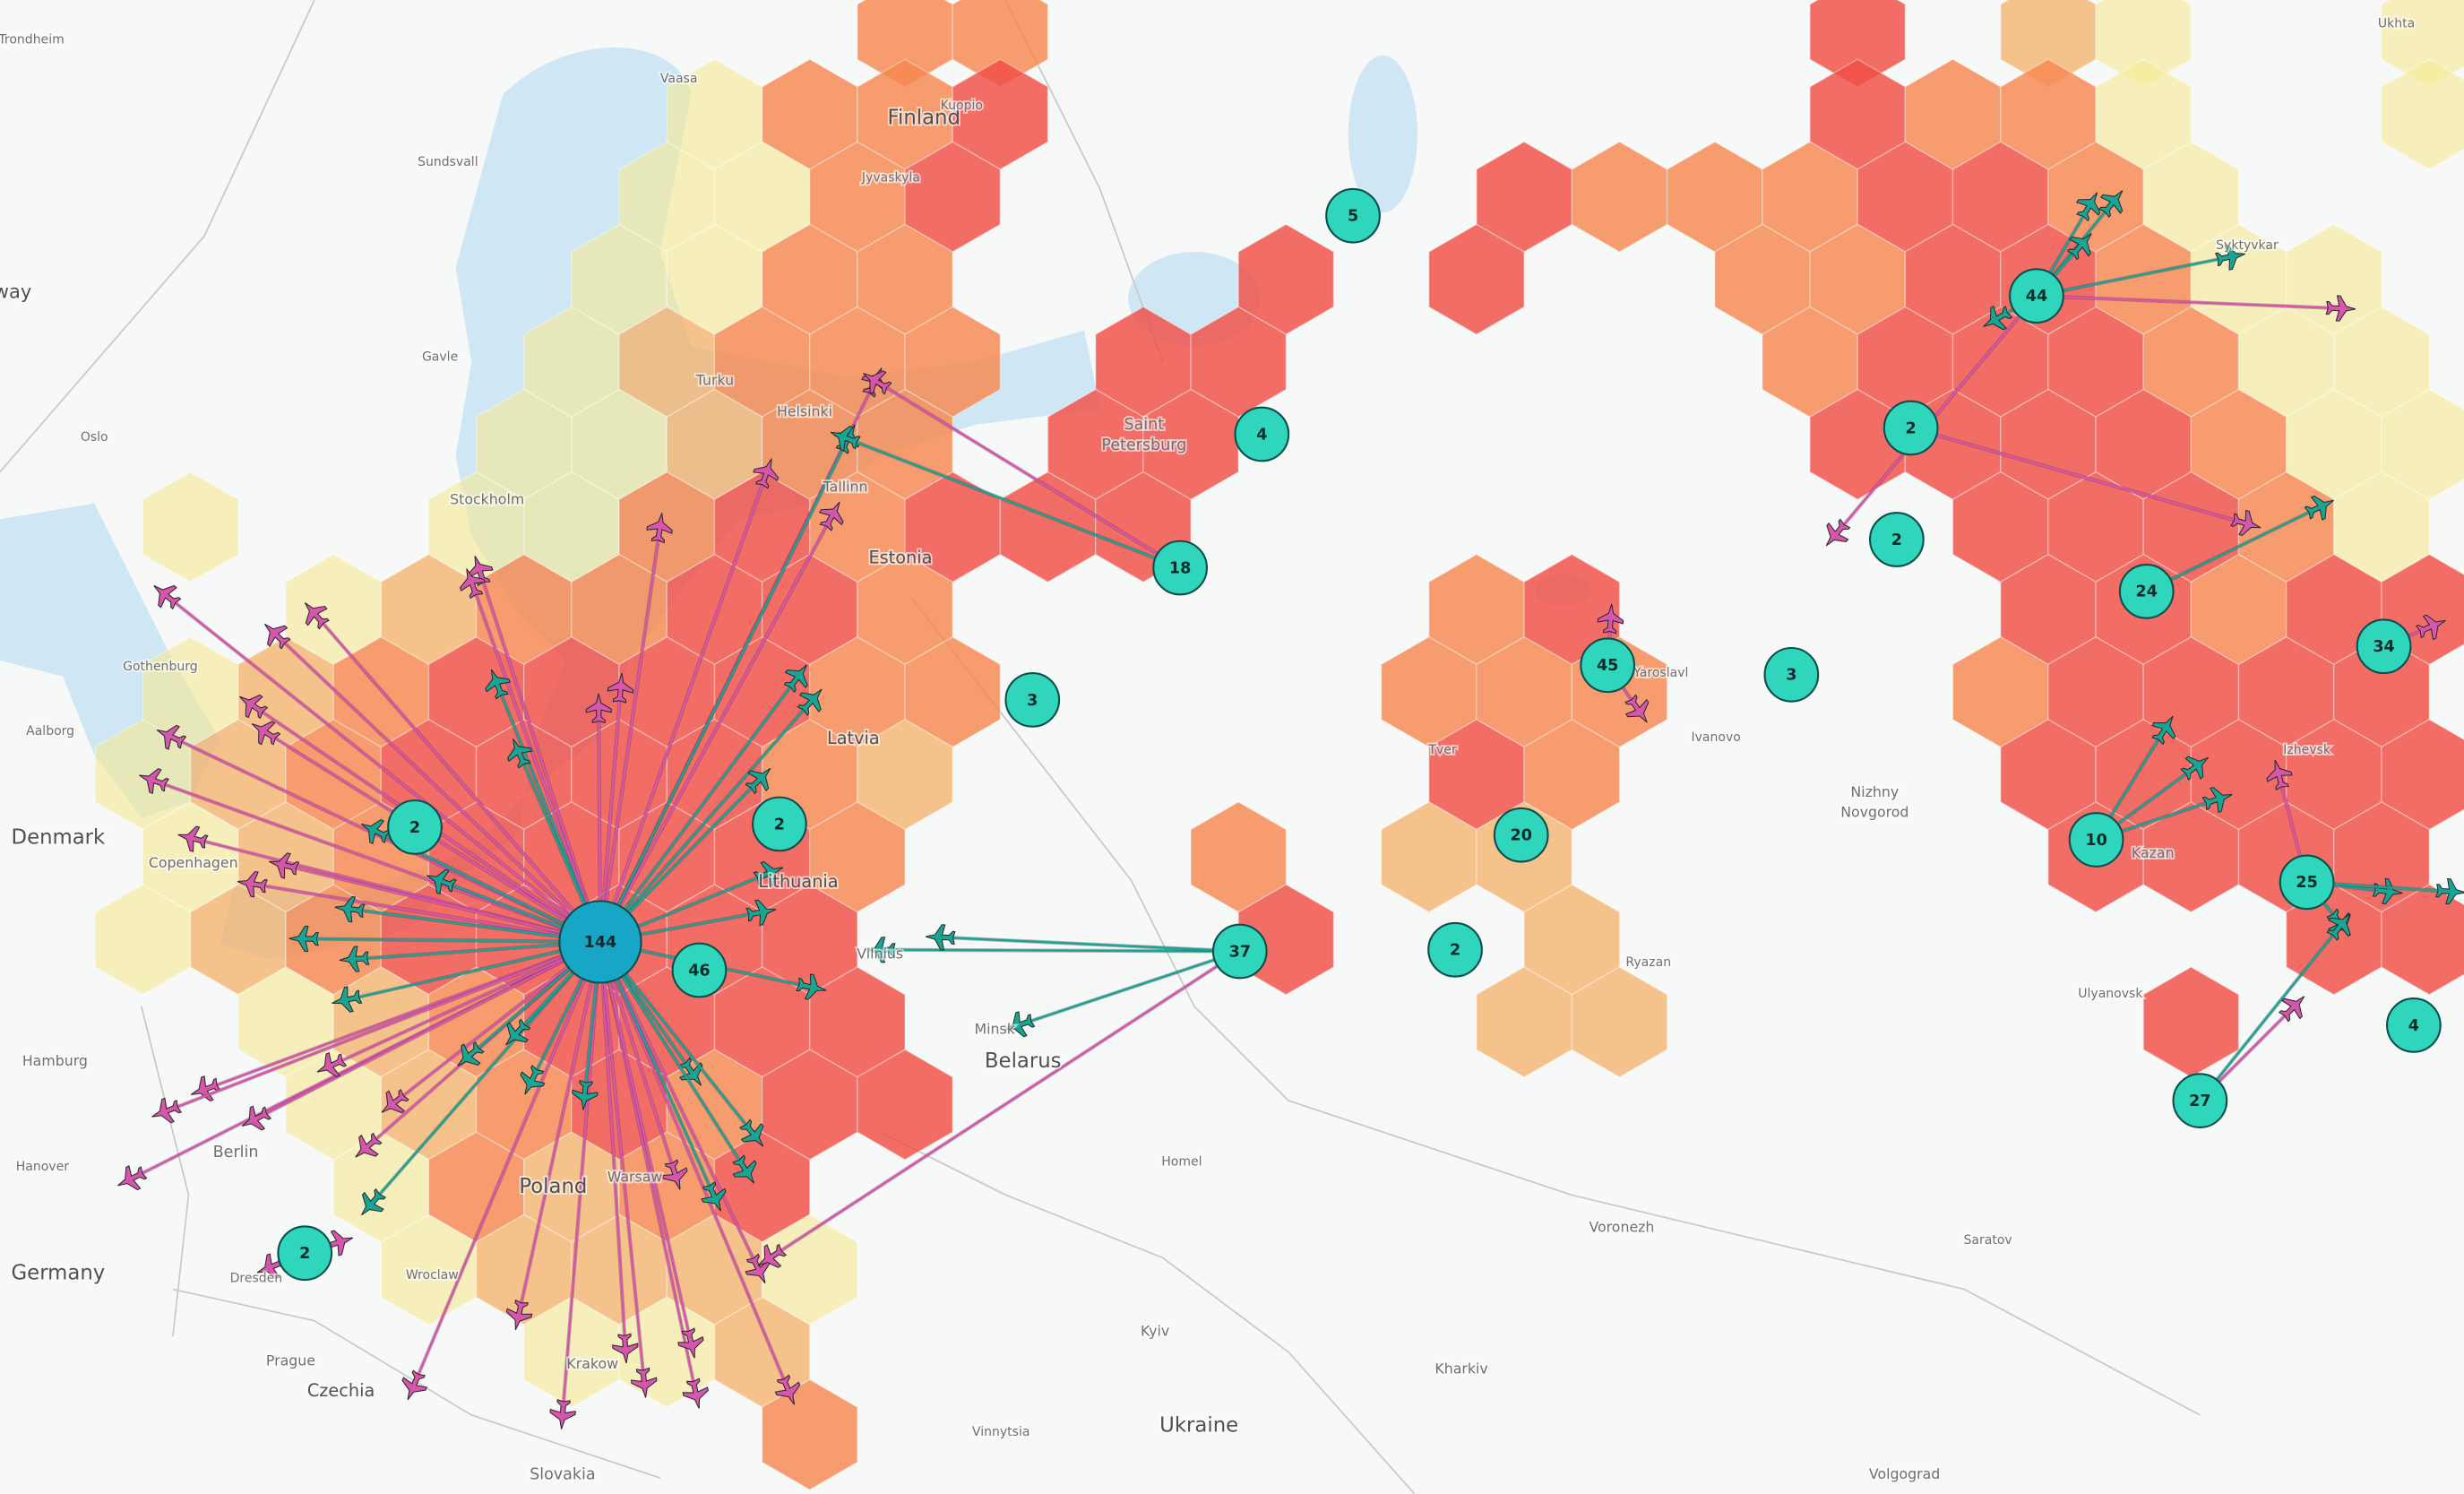 The height and width of the screenshot is (1494, 2464). What do you see at coordinates (1904, 1473) in the screenshot?
I see `city-label: Volgograd` at bounding box center [1904, 1473].